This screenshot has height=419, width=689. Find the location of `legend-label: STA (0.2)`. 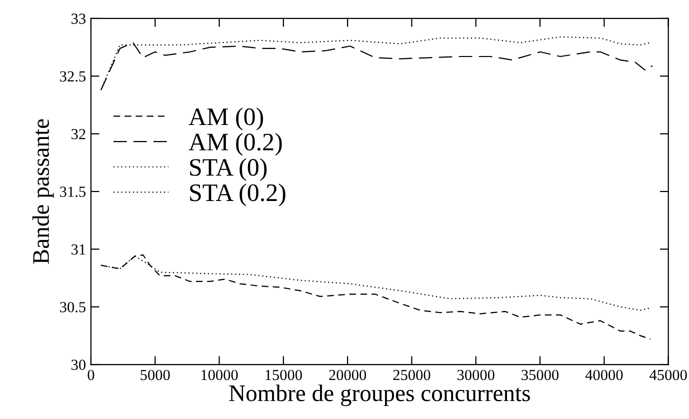

legend-label: STA (0.2) is located at coordinates (238, 195).